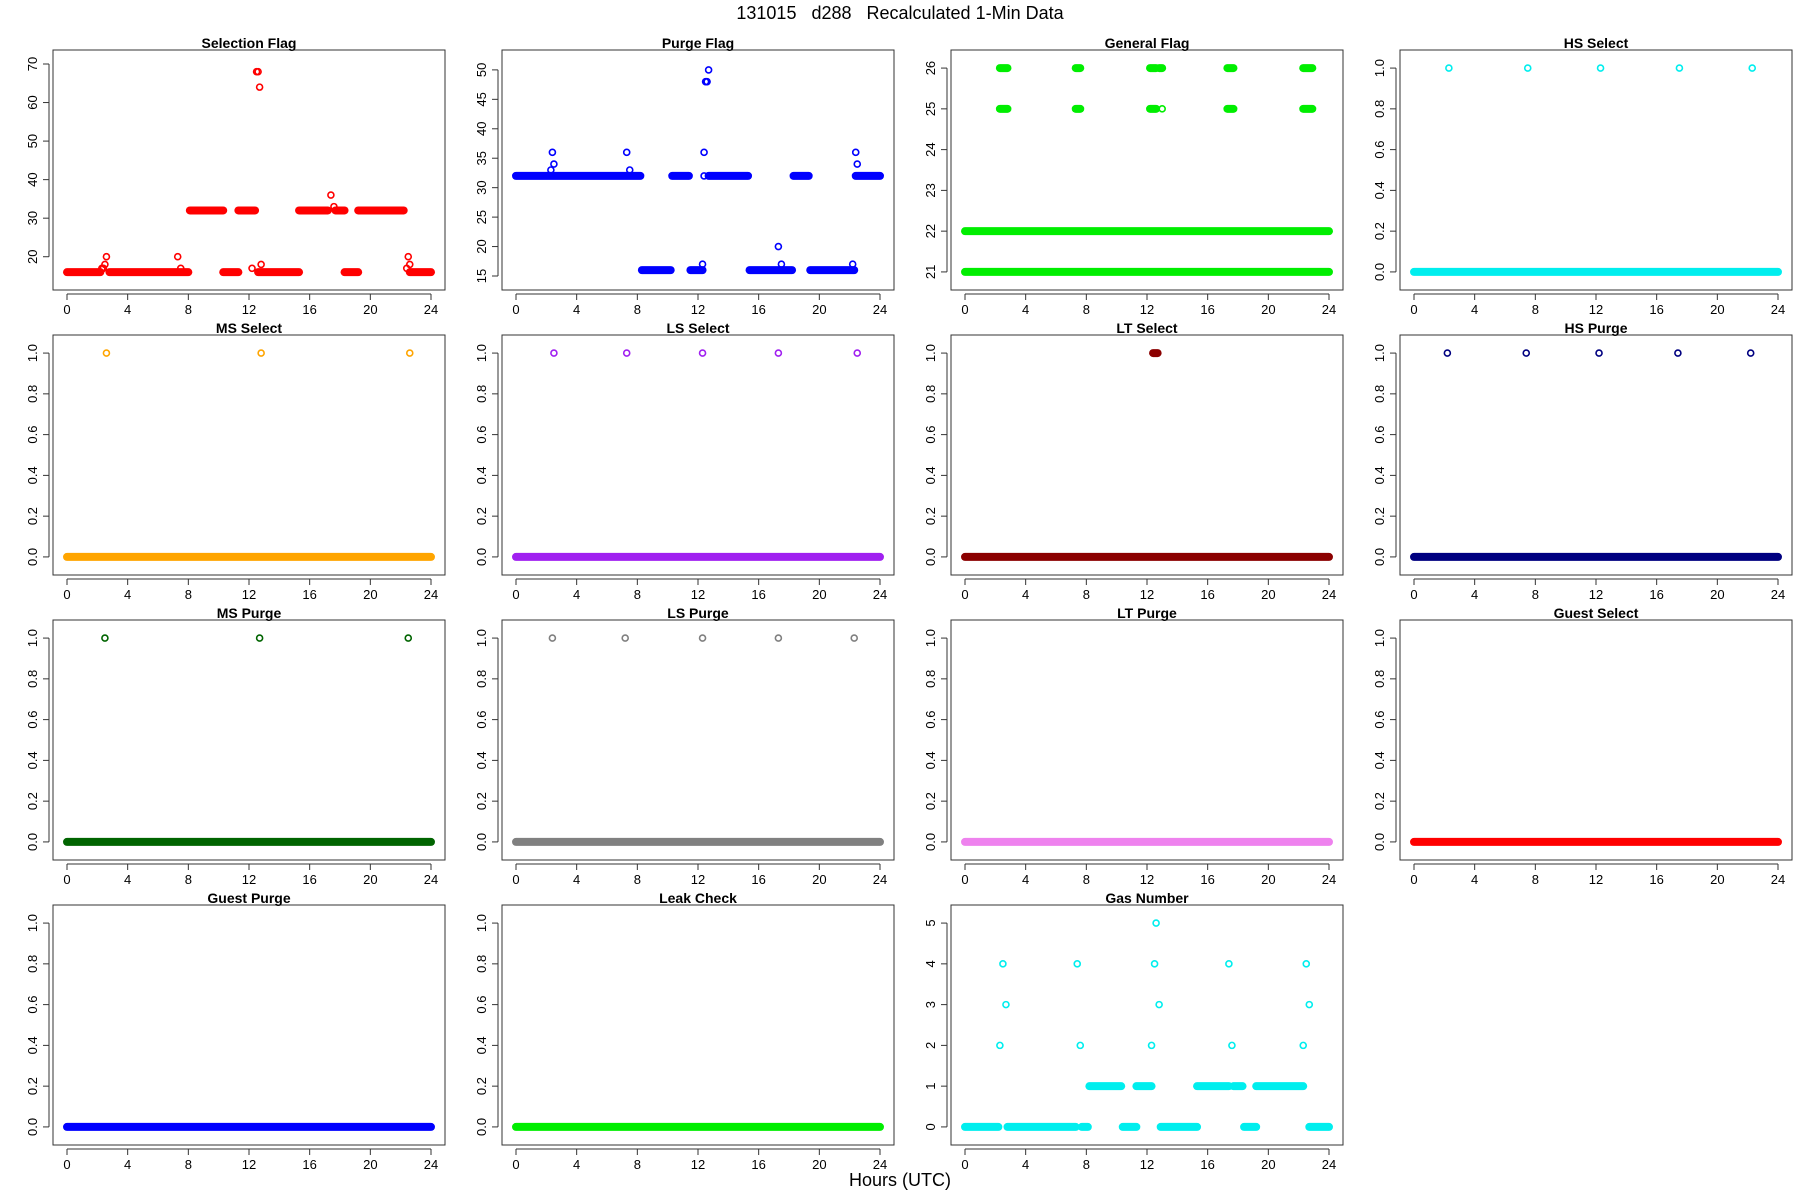 Image resolution: width=1800 pixels, height=1200 pixels. Describe the element at coordinates (1582, 461) in the screenshot. I see `panel-hs-purge: HS Purge 0 4 8 12 16 20 24 0.0 0.2 0.4 0.6 0.8 1.0` at that location.